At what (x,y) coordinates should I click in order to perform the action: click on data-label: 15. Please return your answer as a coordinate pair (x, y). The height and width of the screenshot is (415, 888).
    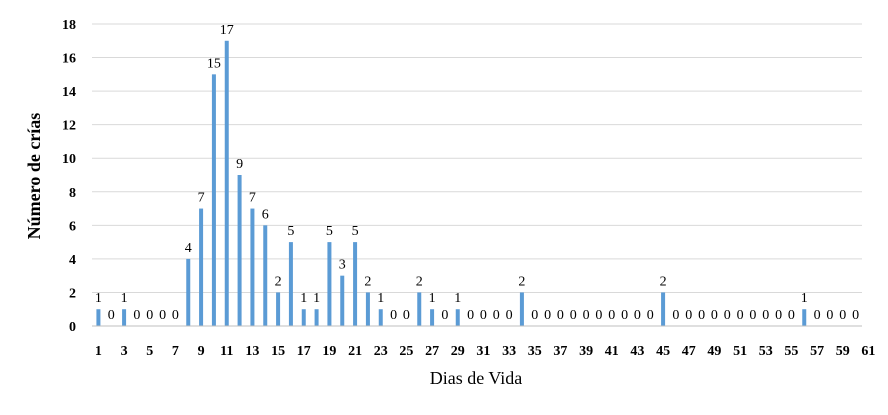
    Looking at the image, I should click on (214, 63).